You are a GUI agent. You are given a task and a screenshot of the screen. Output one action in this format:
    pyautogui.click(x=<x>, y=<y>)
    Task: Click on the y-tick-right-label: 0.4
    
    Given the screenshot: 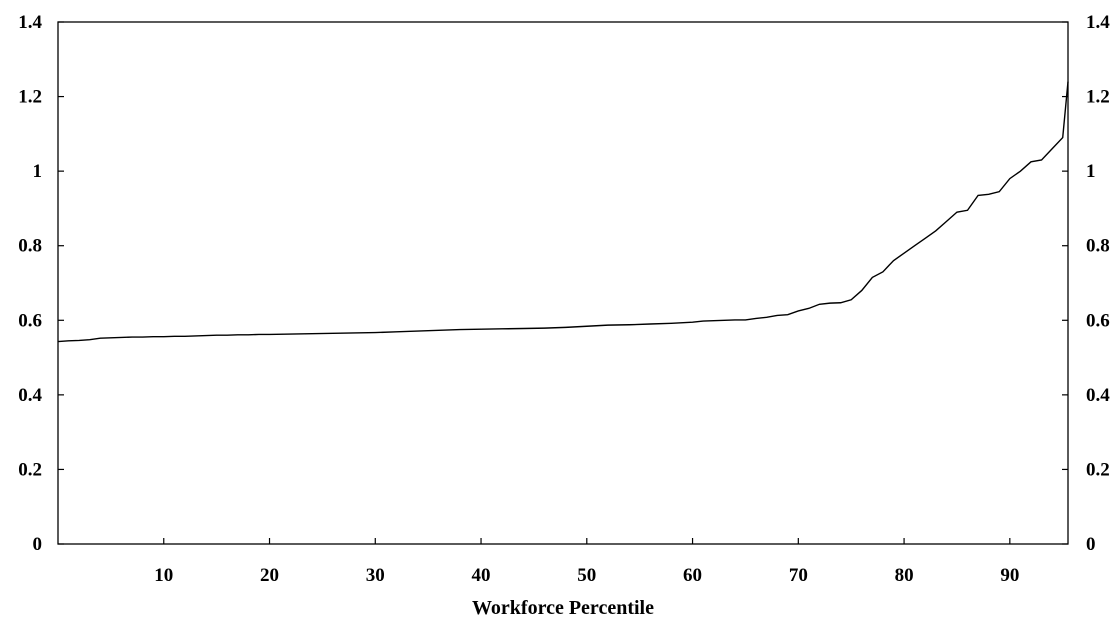 What is the action you would take?
    pyautogui.click(x=1098, y=395)
    